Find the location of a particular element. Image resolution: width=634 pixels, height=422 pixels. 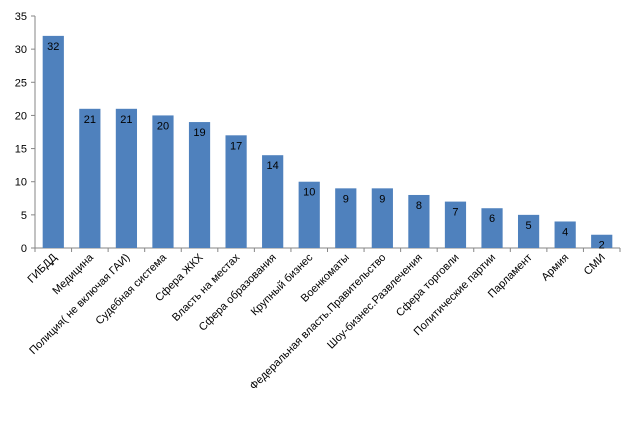

category-label: СМИ is located at coordinates (595, 265).